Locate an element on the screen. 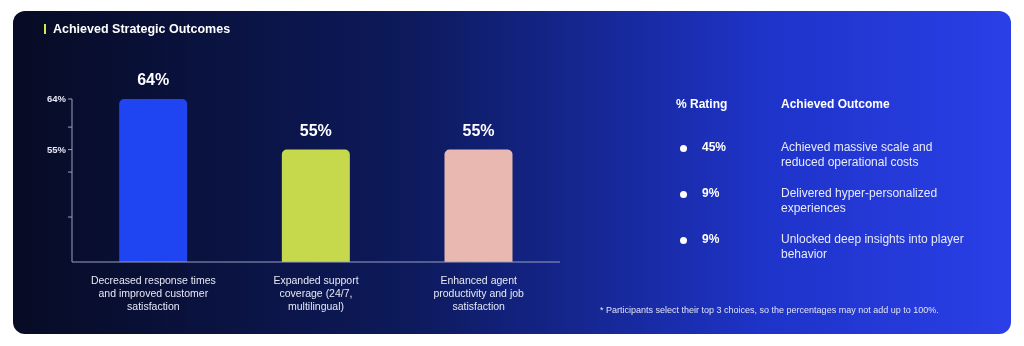  category-label: Achieved massive scale and reduced operational costs is located at coordinates (857, 155).